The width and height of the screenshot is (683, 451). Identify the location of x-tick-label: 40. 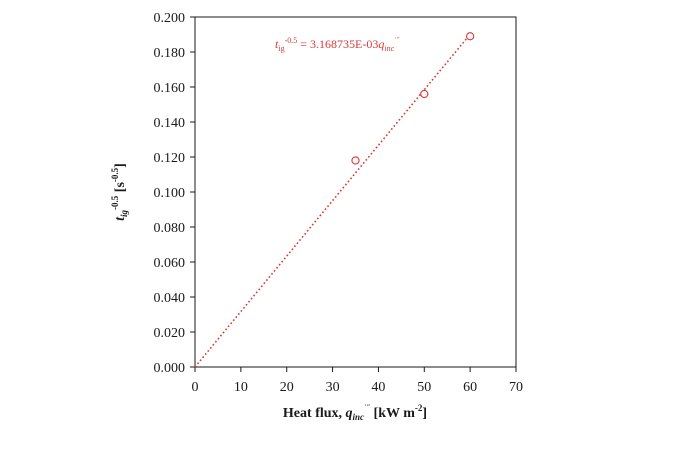
(378, 387).